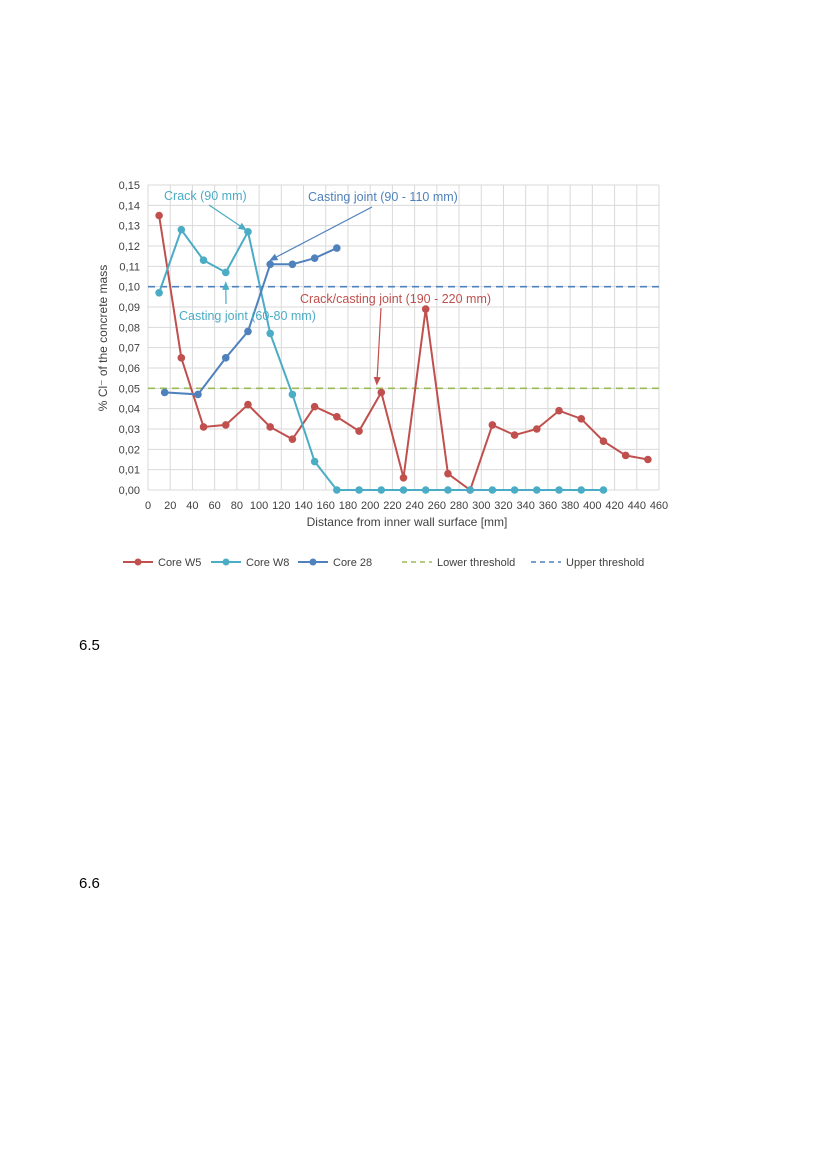 Image resolution: width=827 pixels, height=1169 pixels. I want to click on series-line, so click(251, 321).